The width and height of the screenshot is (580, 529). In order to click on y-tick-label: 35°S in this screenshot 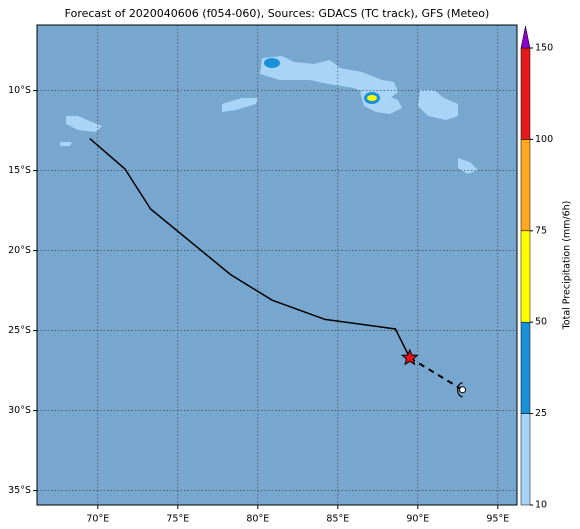, I will do `click(19, 490)`.